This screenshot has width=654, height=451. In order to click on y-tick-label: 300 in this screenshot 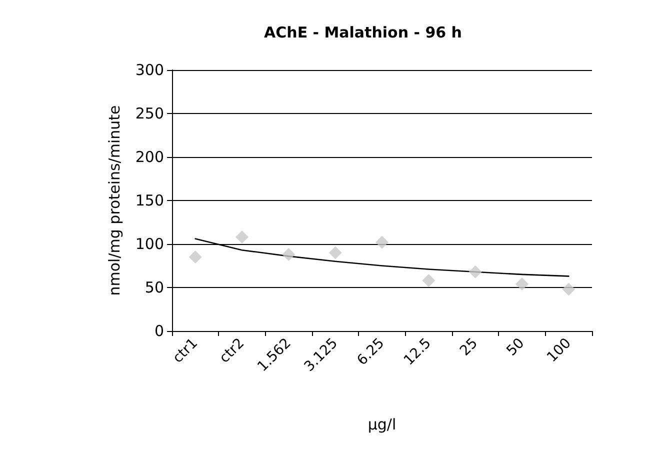, I will do `click(149, 70)`.